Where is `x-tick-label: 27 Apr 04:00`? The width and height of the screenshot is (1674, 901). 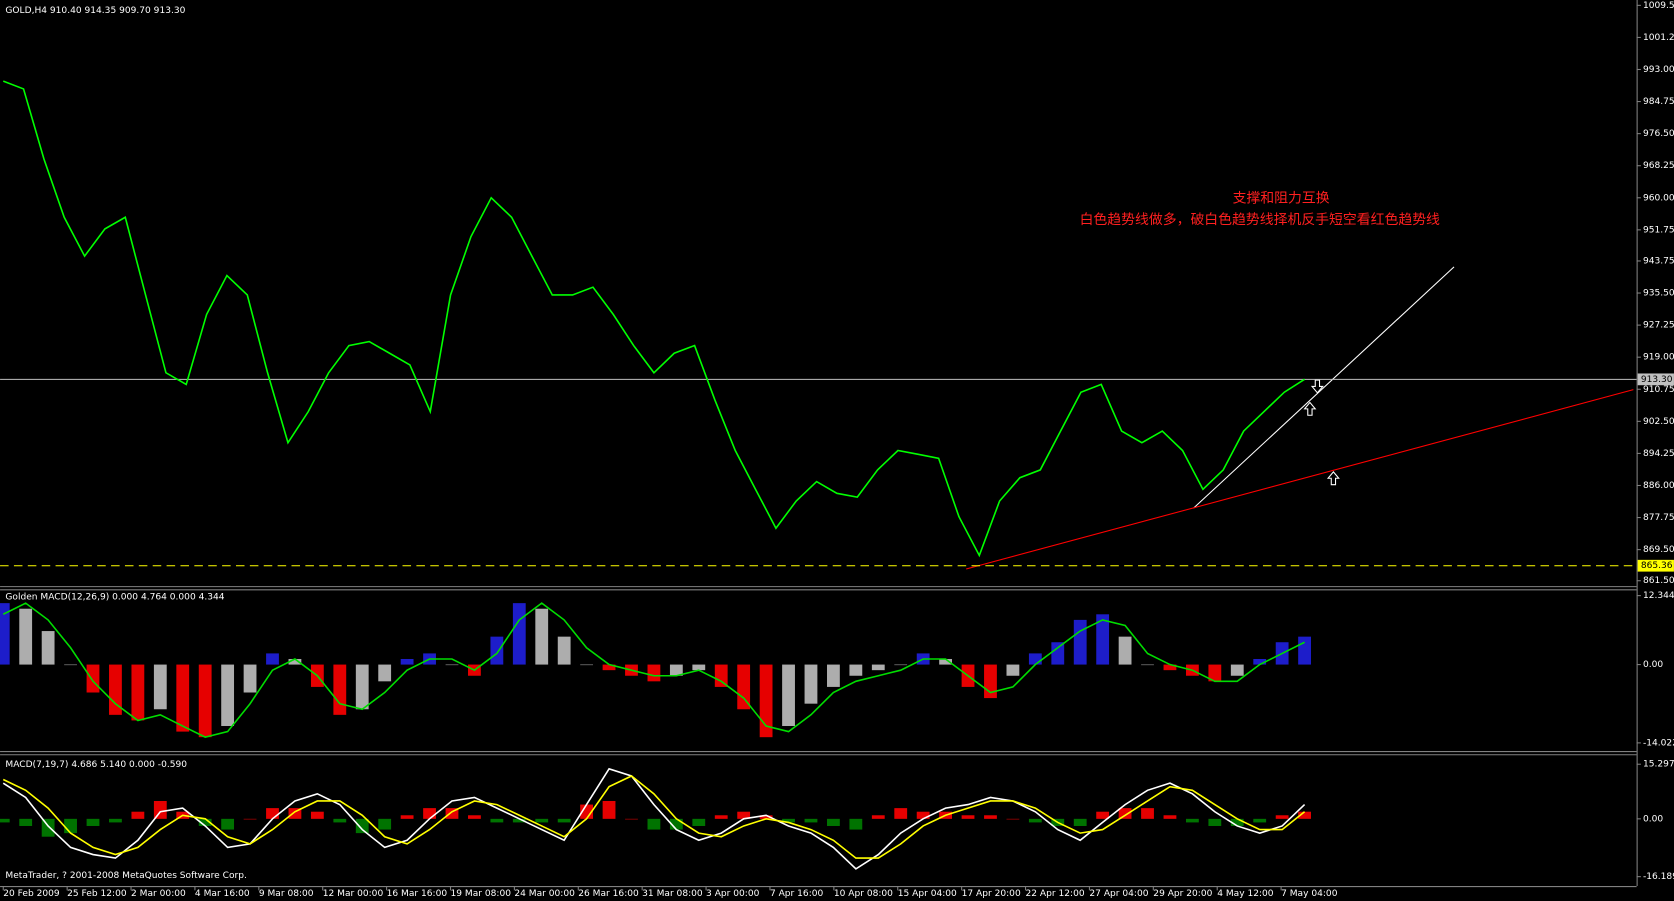
x-tick-label: 27 Apr 04:00 is located at coordinates (1118, 894).